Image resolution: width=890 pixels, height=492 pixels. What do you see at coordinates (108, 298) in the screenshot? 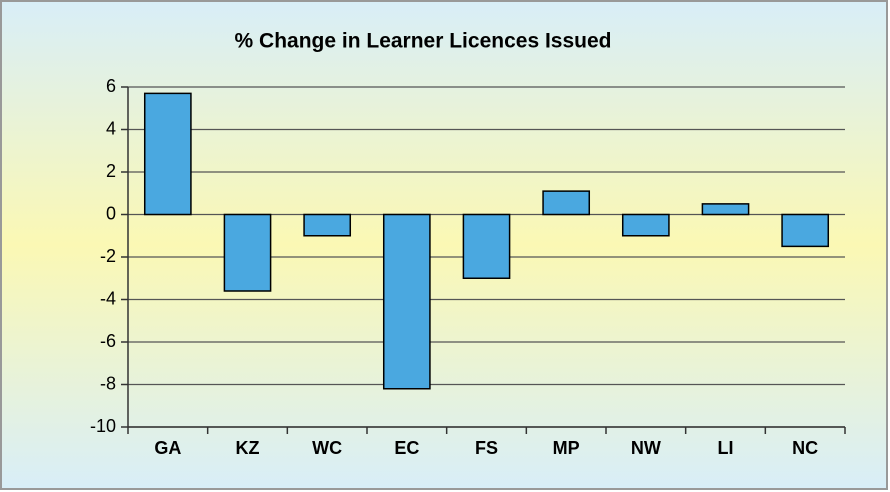
I see `y-tick-label: -4` at bounding box center [108, 298].